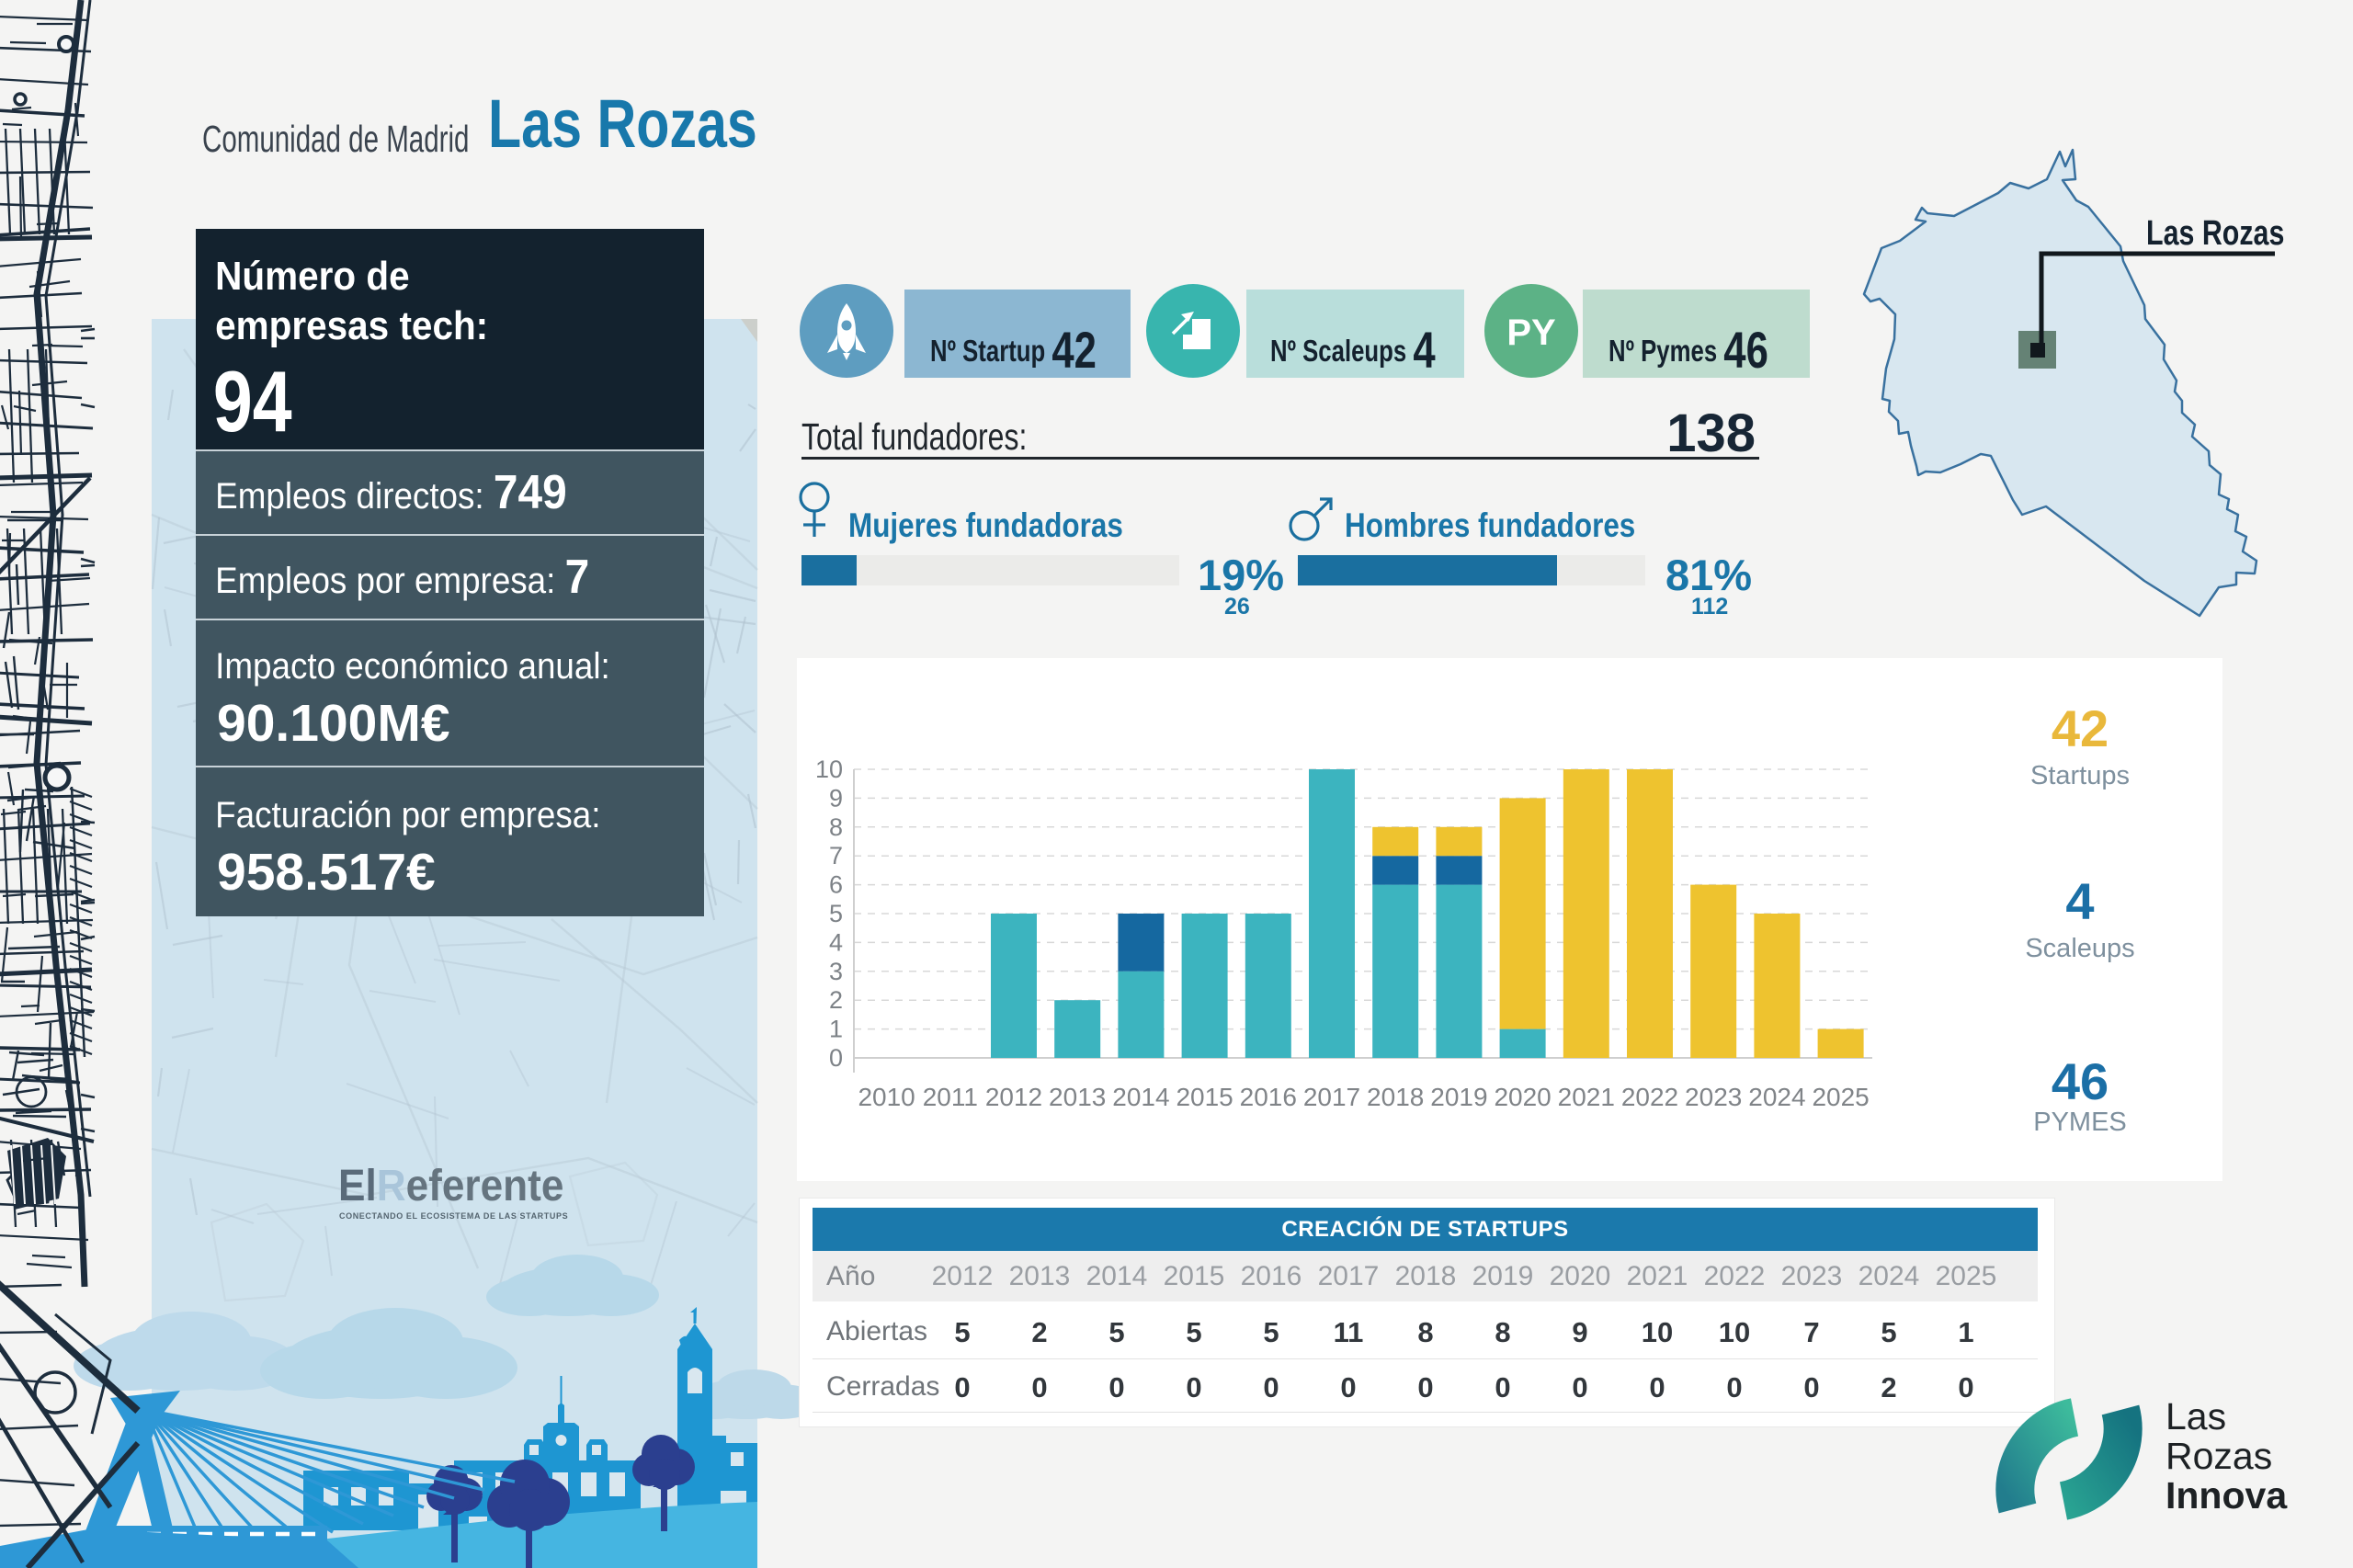  Describe the element at coordinates (886, 1097) in the screenshot. I see `svg-text: 2010` at that location.